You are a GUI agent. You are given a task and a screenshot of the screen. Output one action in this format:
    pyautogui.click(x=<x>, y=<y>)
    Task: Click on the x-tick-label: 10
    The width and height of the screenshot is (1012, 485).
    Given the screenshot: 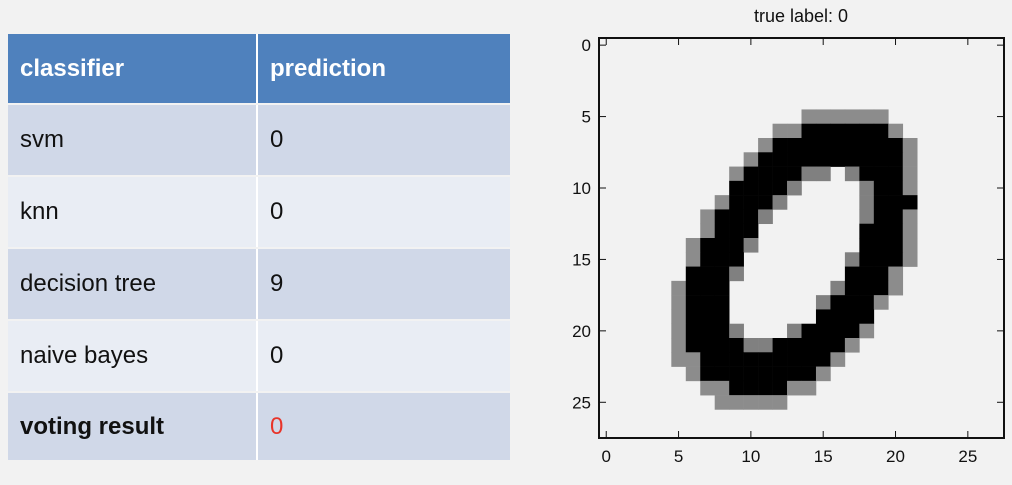 What is the action you would take?
    pyautogui.click(x=750, y=456)
    